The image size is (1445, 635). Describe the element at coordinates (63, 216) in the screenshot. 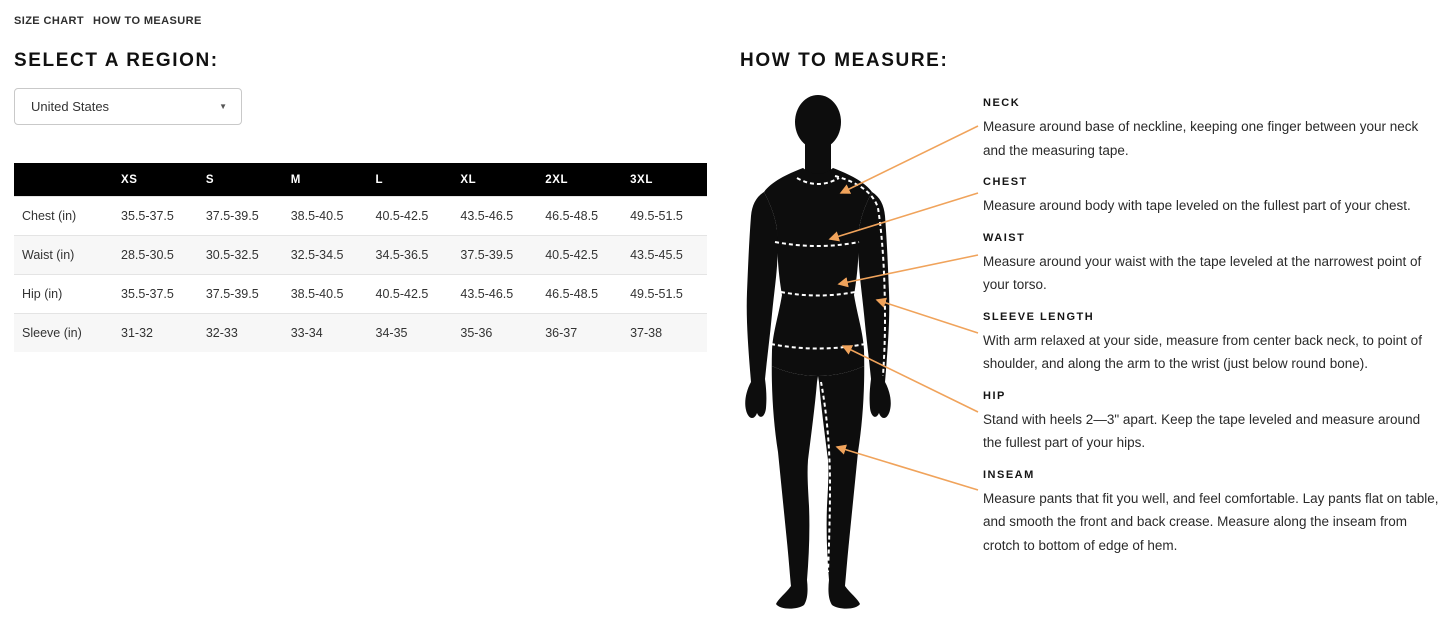

I see `row-label: Chest (in)` at that location.